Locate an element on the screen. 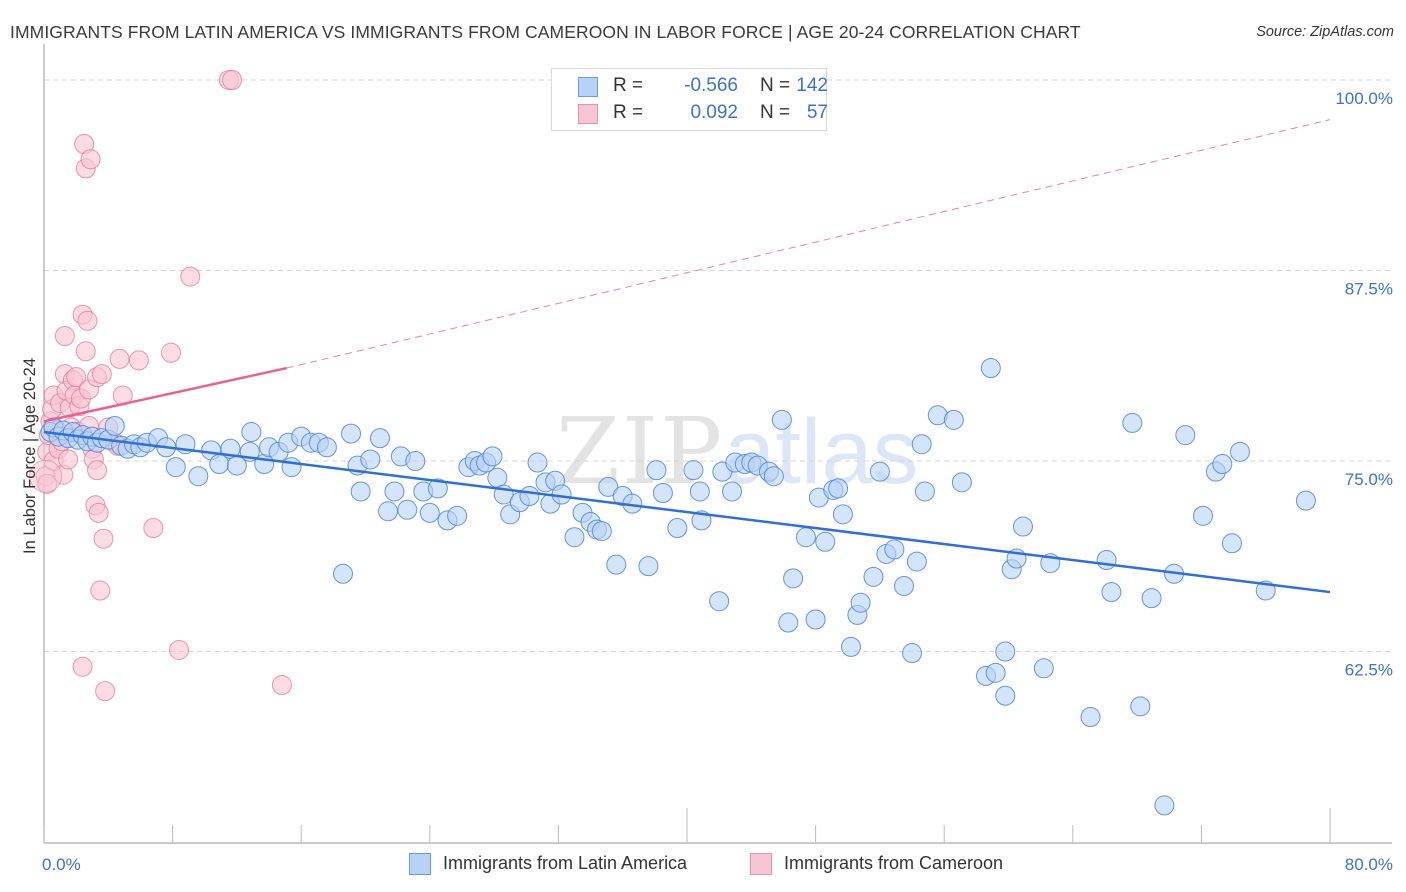 Image resolution: width=1406 pixels, height=892 pixels. y-axis-title: In Labor Force | Age 20-24 is located at coordinates (30, 456).